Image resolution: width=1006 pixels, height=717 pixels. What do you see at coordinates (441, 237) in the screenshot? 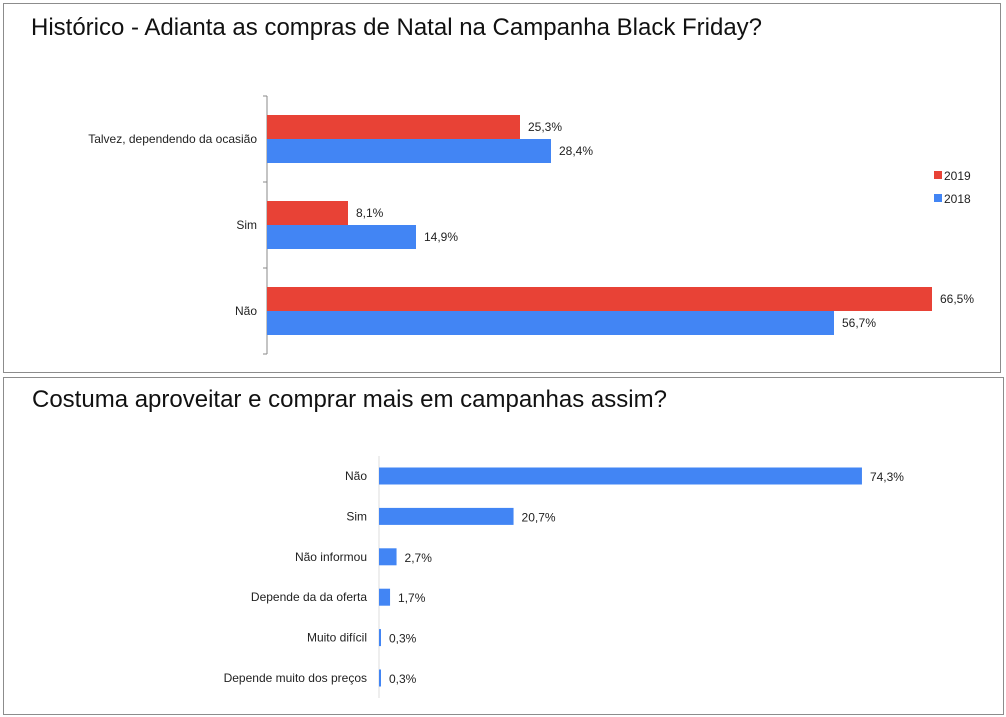
I see `data-label: 14,9%` at bounding box center [441, 237].